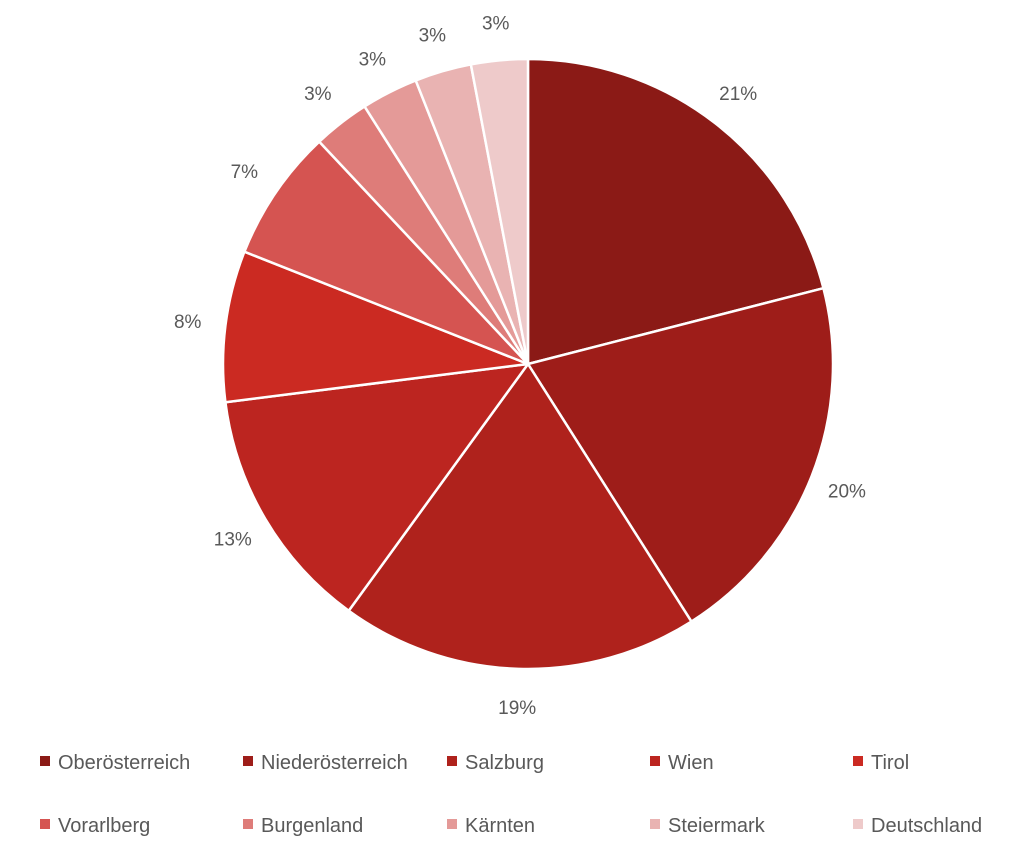 The image size is (1024, 861). What do you see at coordinates (738, 94) in the screenshot?
I see `data-label-oberosterreich: 21%` at bounding box center [738, 94].